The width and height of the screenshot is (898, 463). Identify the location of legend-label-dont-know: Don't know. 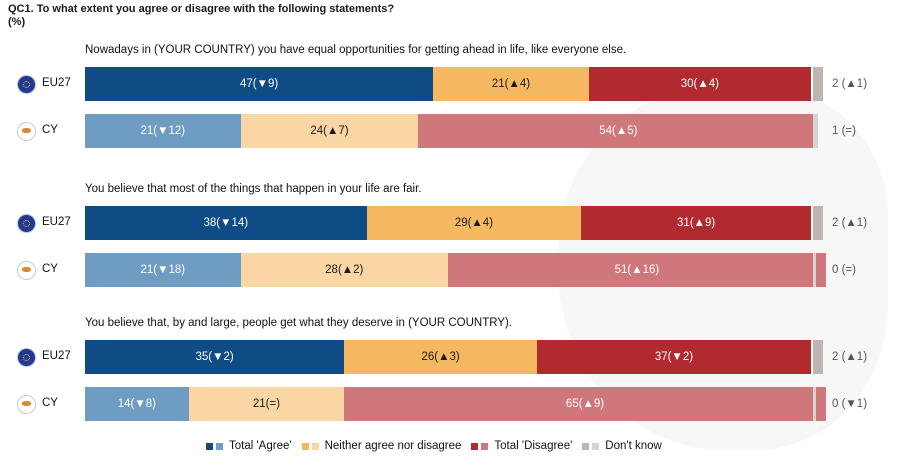
(633, 446).